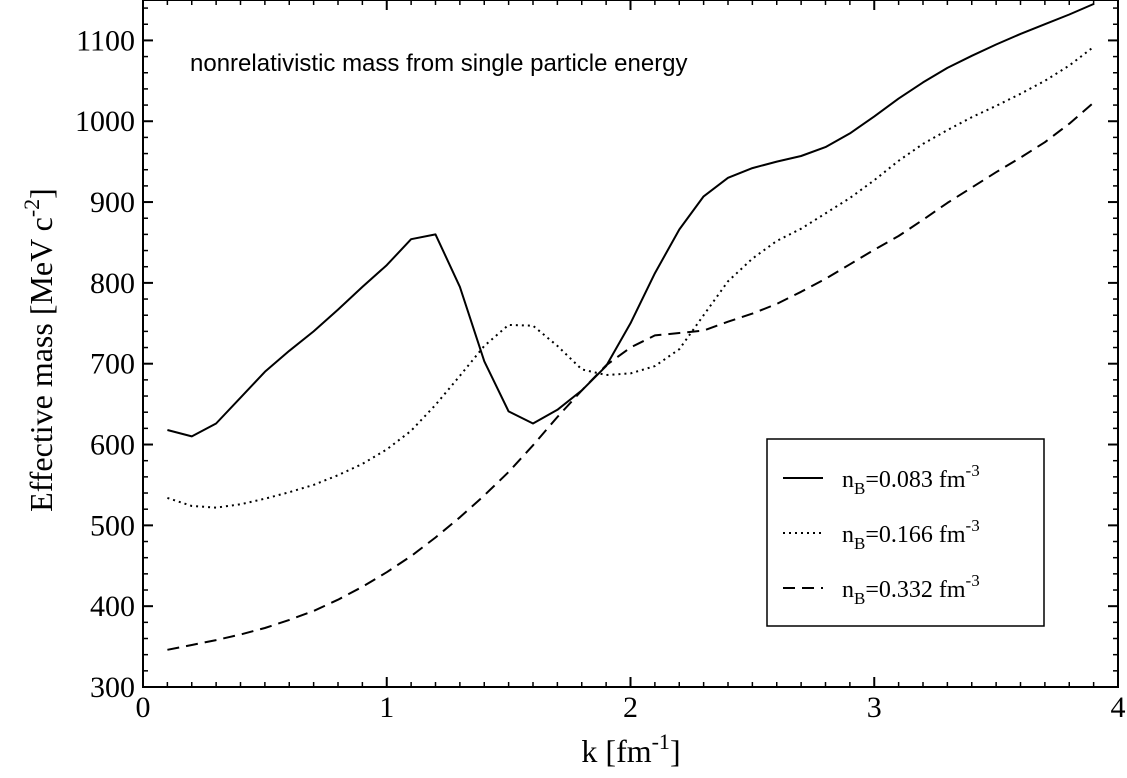 This screenshot has width=1127, height=778. Describe the element at coordinates (31, 208) in the screenshot. I see `y-axis-label-sup: -2` at that location.